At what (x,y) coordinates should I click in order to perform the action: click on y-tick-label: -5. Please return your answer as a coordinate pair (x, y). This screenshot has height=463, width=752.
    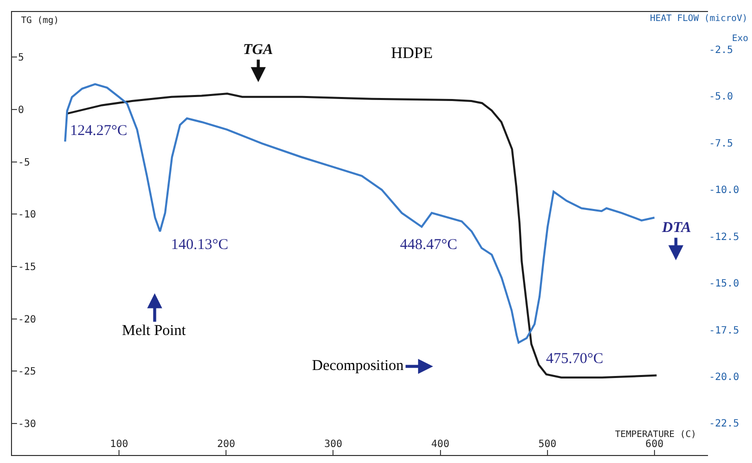
    Looking at the image, I should click on (24, 162).